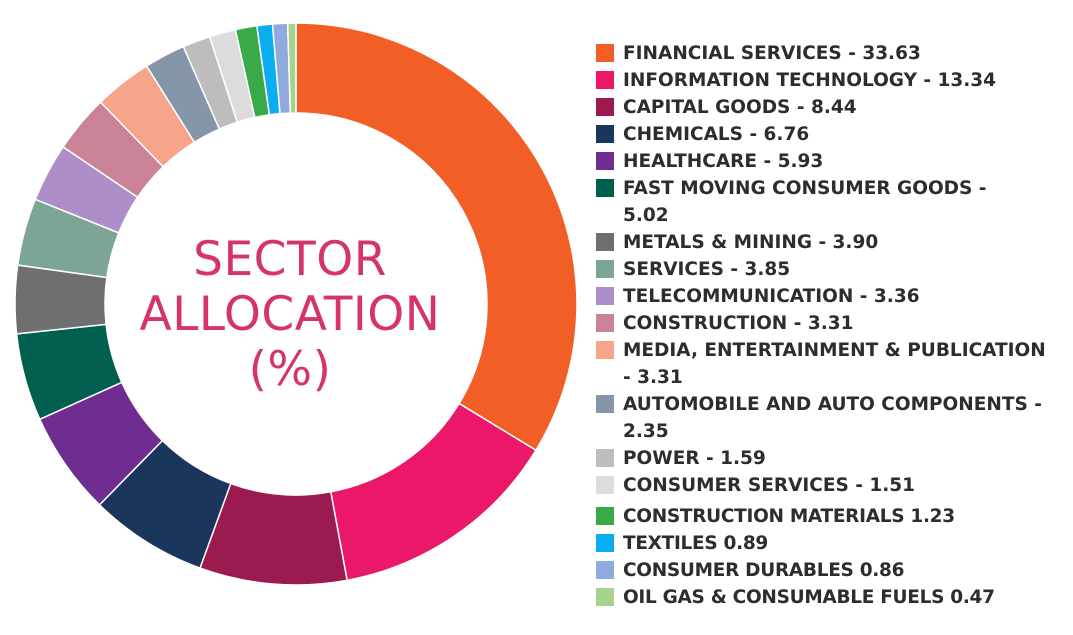  I want to click on legend-label: SERVICES - 3.85, so click(707, 269).